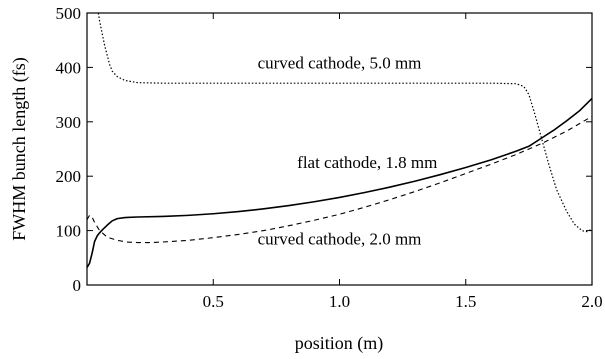  Describe the element at coordinates (69, 176) in the screenshot. I see `y-tick-label: 200` at that location.